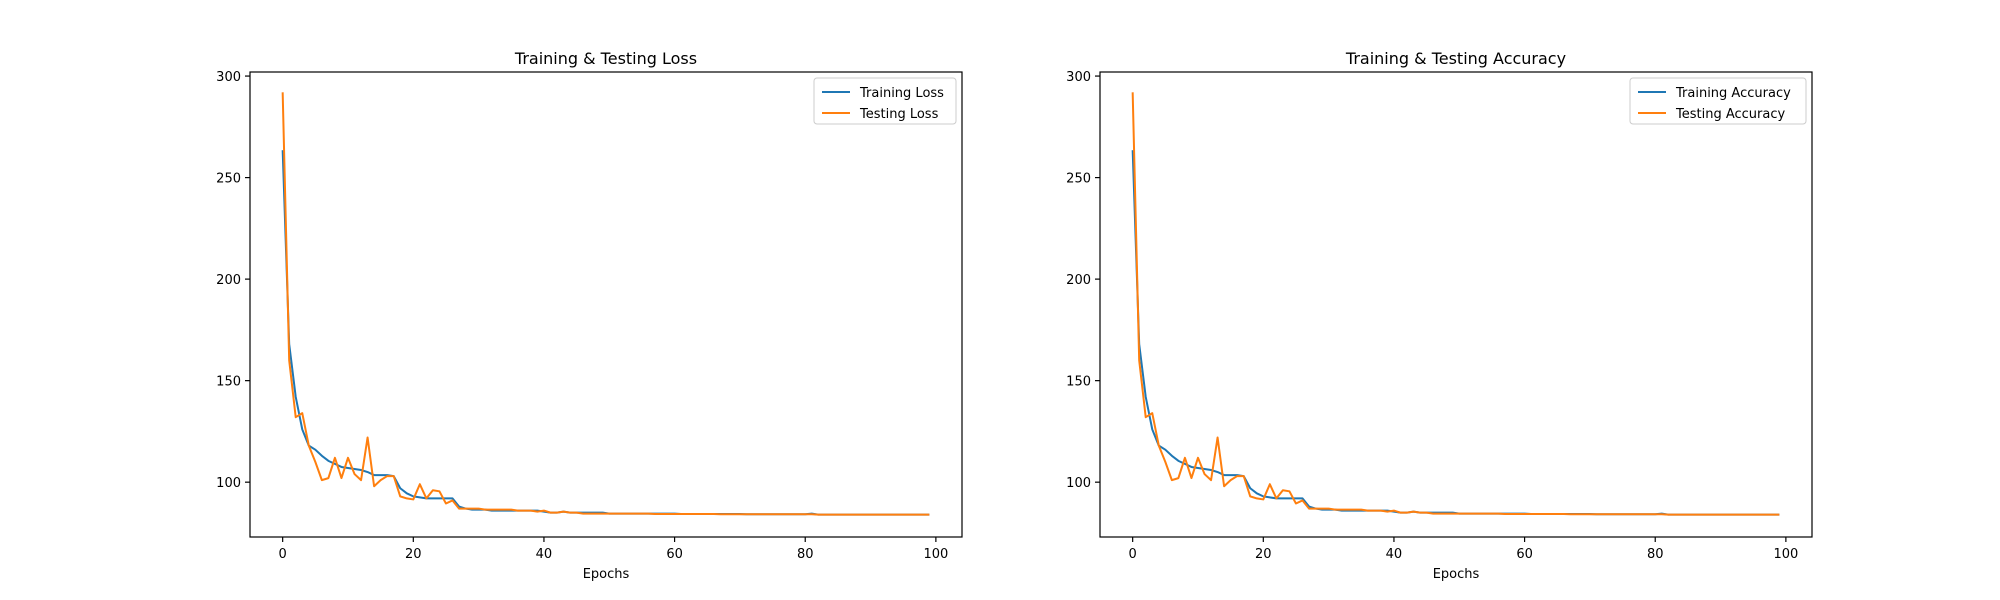 The height and width of the screenshot is (600, 2000). I want to click on chart-title: Training & Testing Accuracy, so click(1455, 58).